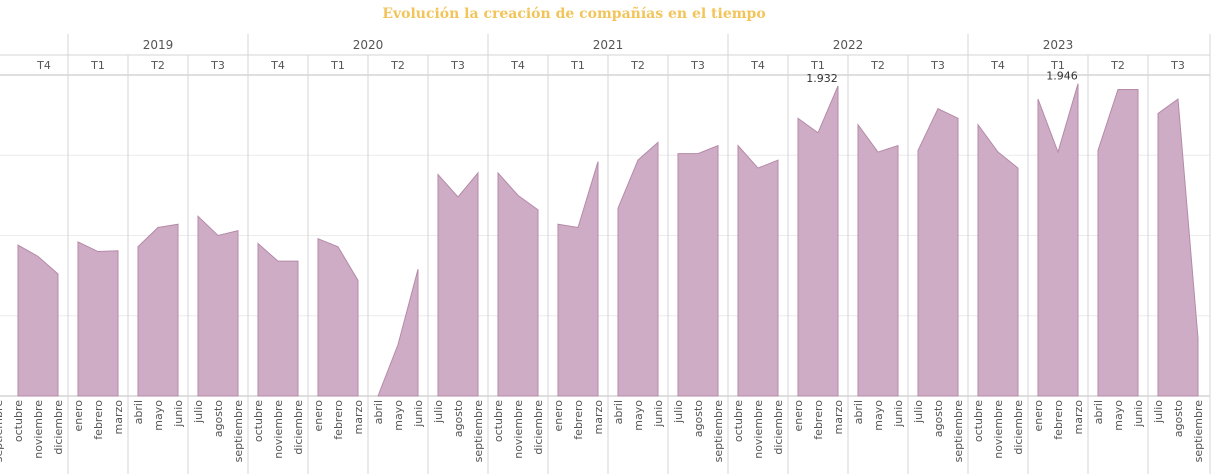 The image size is (1212, 474). What do you see at coordinates (608, 45) in the screenshot?
I see `year-label: 2021` at bounding box center [608, 45].